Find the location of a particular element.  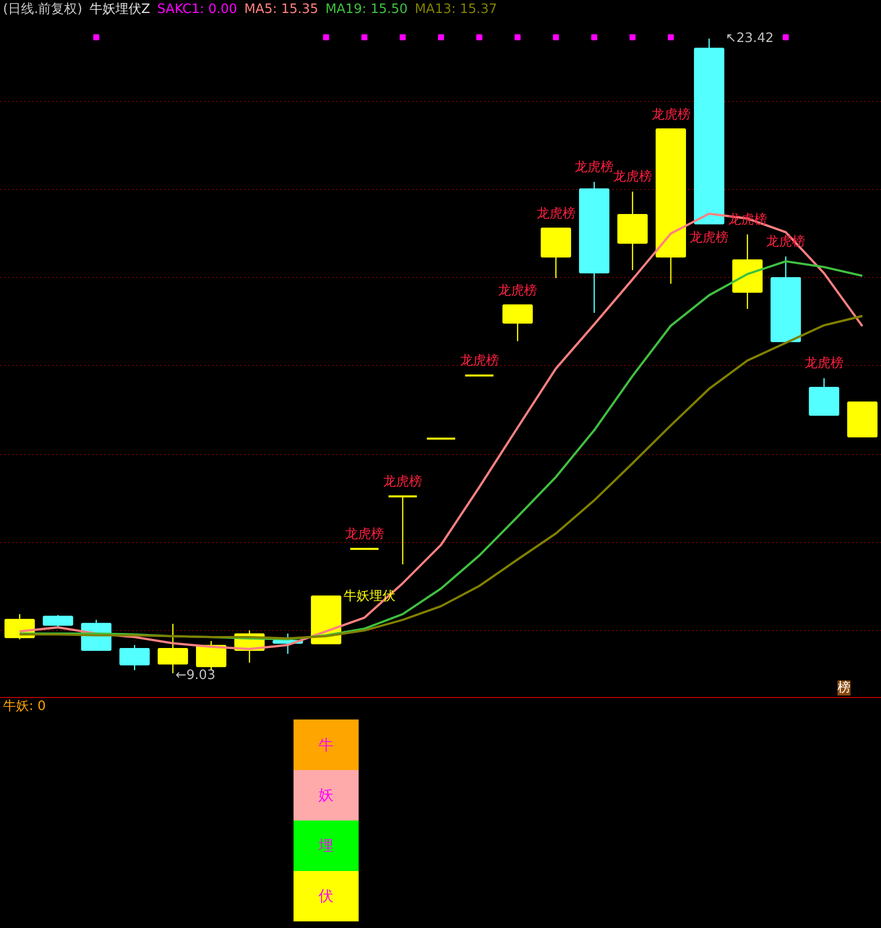

candlestick is located at coordinates (403, 530).